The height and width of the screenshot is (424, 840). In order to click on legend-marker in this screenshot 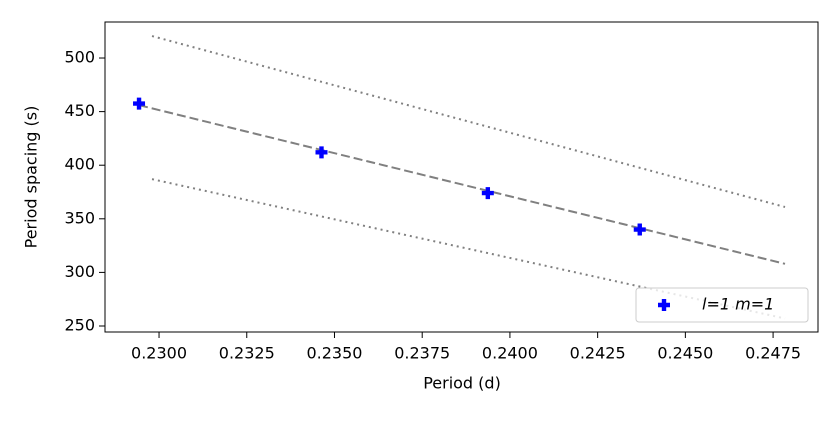, I will do `click(664, 305)`.